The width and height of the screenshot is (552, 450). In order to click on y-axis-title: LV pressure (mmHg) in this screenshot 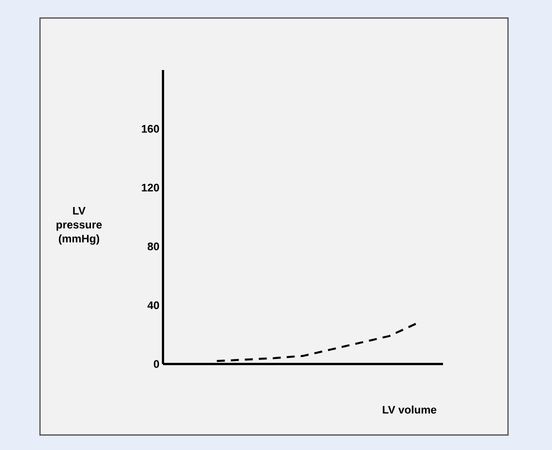, I will do `click(79, 225)`.